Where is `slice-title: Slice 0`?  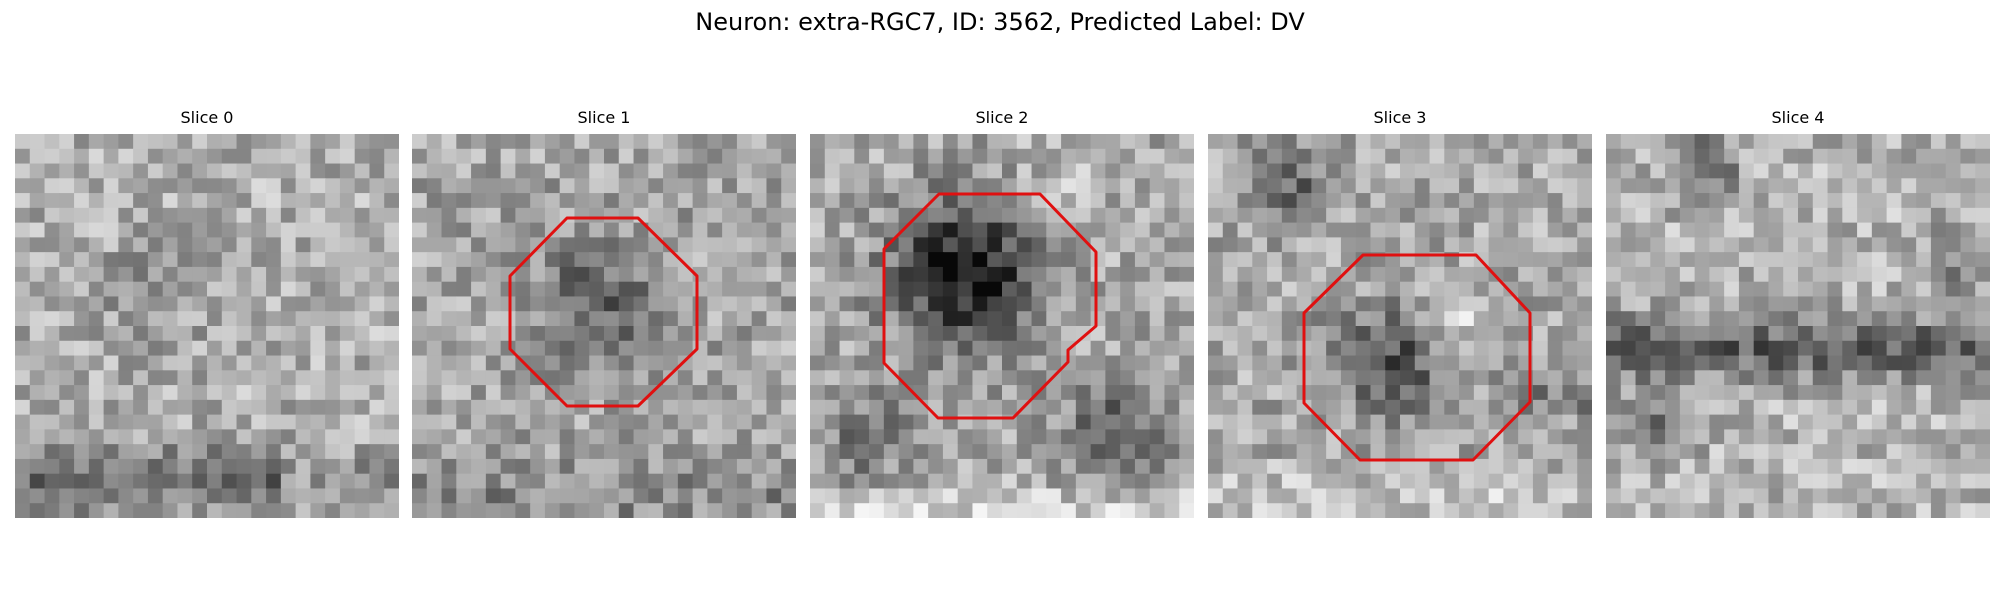 slice-title: Slice 0 is located at coordinates (207, 117).